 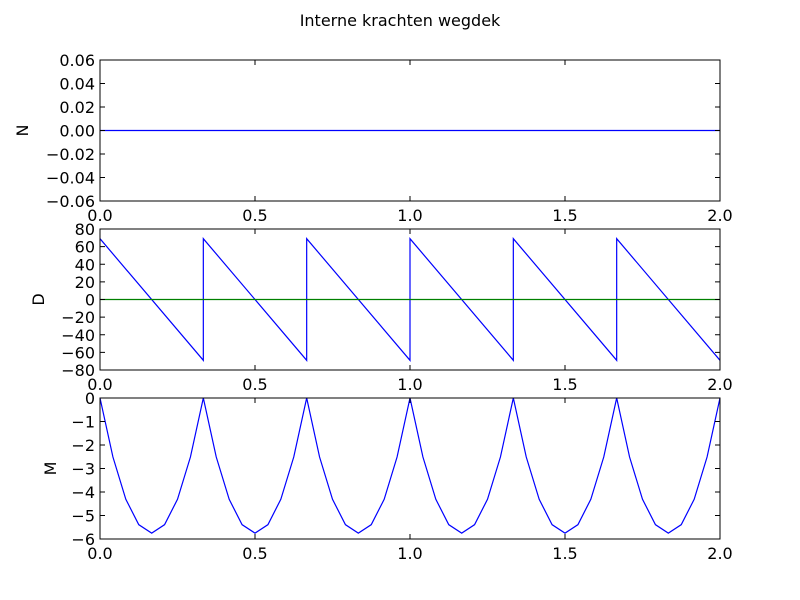 What do you see at coordinates (70, 154) in the screenshot?
I see `y-tick-label: −0.02` at bounding box center [70, 154].